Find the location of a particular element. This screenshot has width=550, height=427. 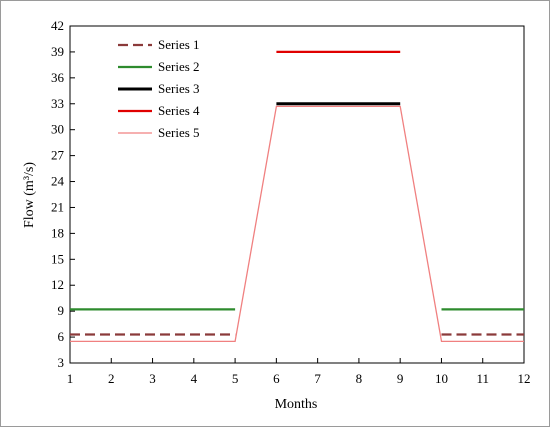

x-axis-title: Months is located at coordinates (296, 404).